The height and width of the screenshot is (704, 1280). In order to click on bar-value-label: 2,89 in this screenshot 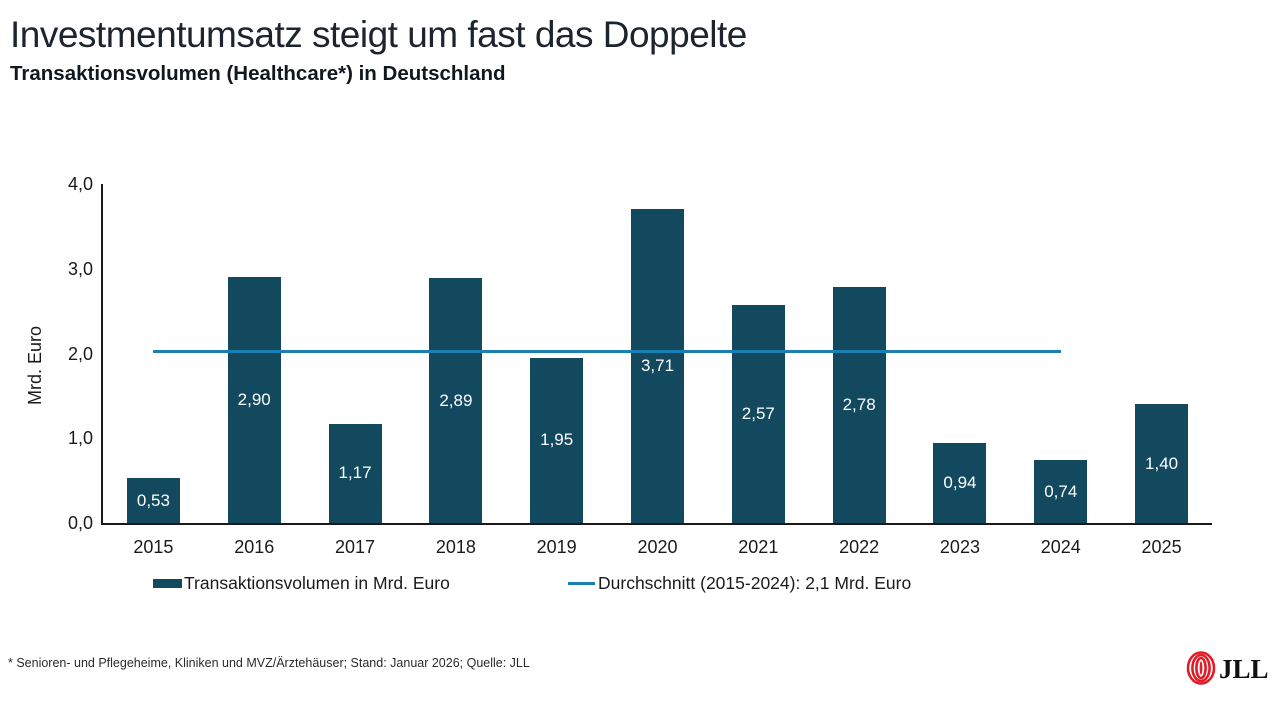, I will do `click(456, 400)`.